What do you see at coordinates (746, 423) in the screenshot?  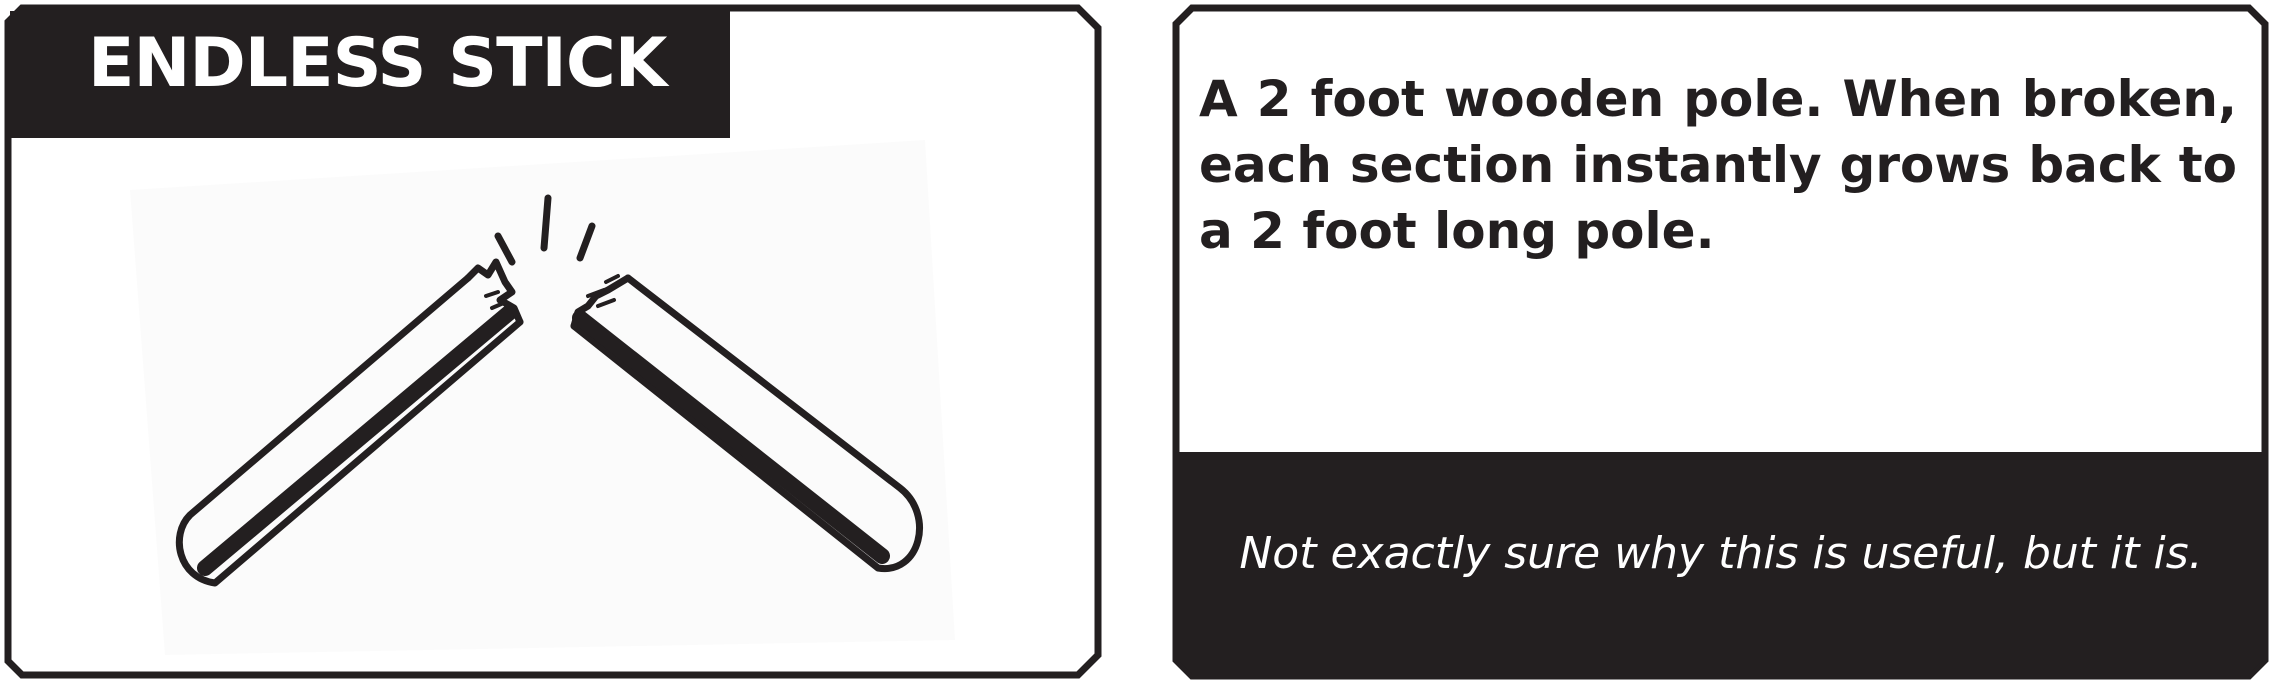 I see `stick-right-half` at bounding box center [746, 423].